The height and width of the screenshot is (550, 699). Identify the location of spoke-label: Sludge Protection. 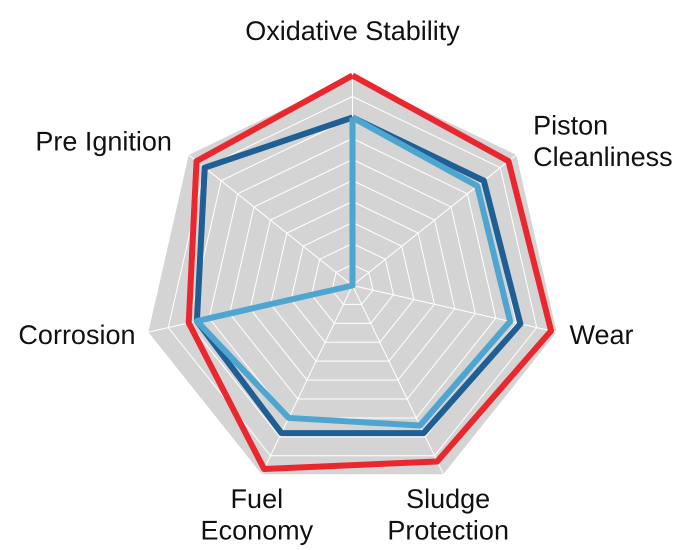
(448, 515).